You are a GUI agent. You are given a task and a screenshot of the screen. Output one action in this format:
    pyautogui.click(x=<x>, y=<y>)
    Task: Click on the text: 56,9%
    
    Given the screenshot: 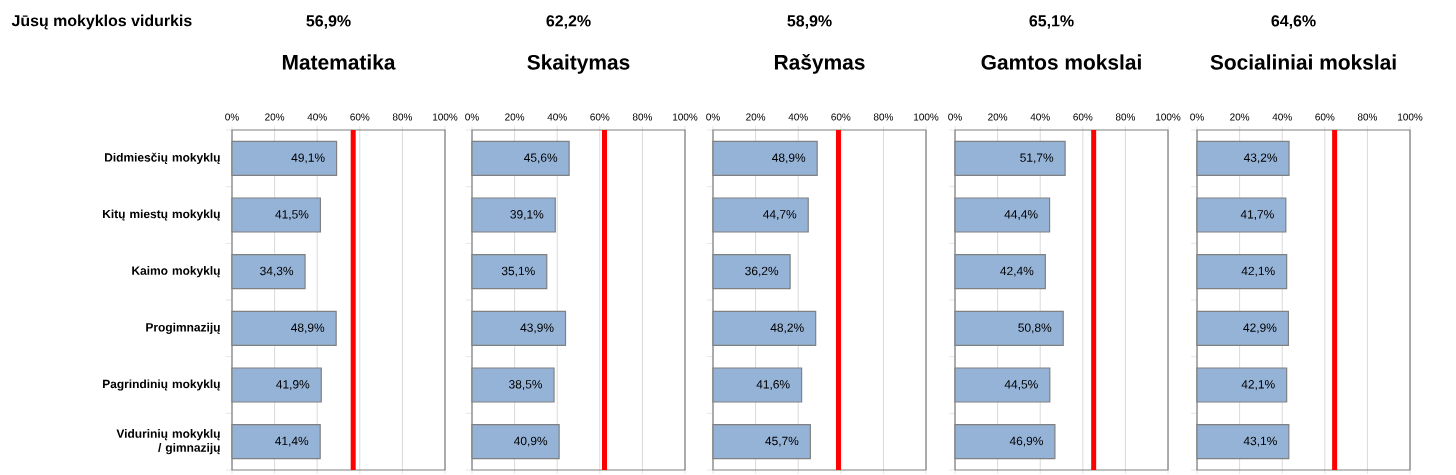 What is the action you would take?
    pyautogui.click(x=328, y=22)
    